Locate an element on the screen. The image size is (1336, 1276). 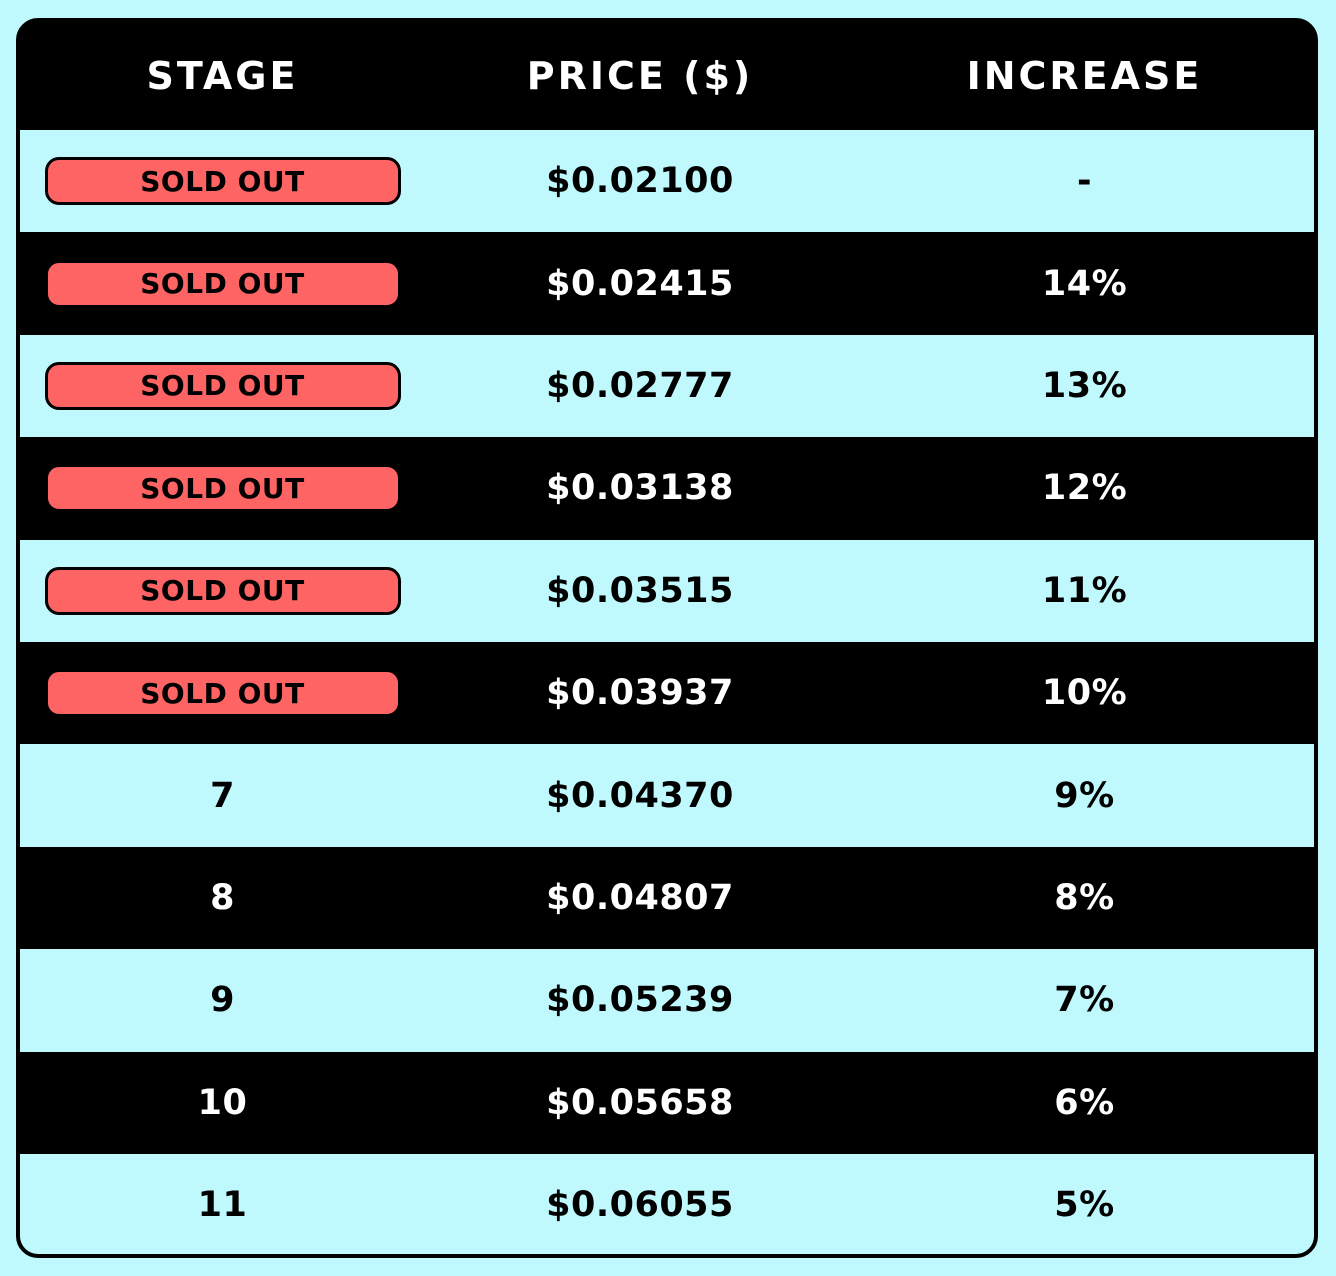
price-cell: $0.03138 is located at coordinates (640, 488).